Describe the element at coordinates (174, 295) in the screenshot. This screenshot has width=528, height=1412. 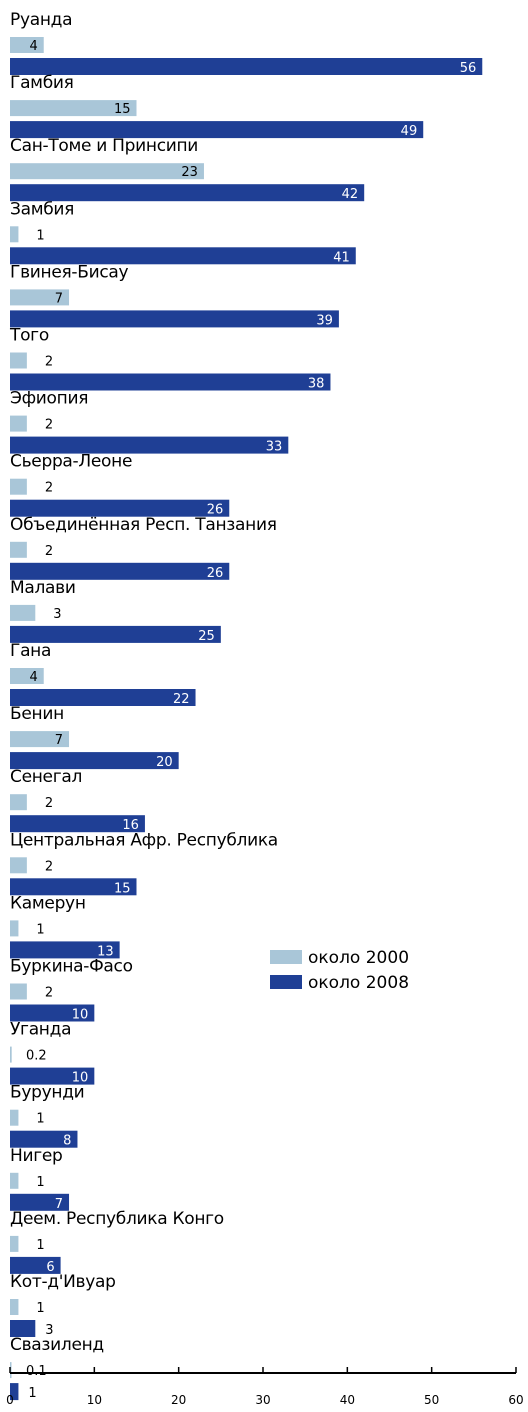
I see `country-row: Гвинея-Бисау 7 39` at that location.